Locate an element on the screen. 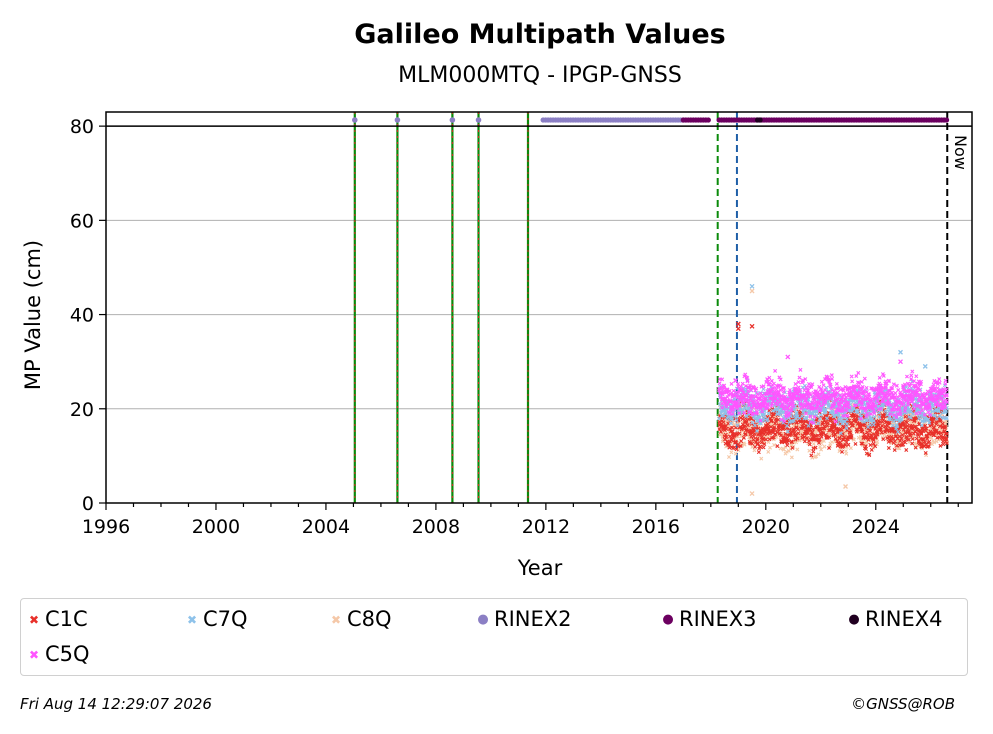 This screenshot has height=734, width=993. x-tick-label: 2012 is located at coordinates (546, 527).